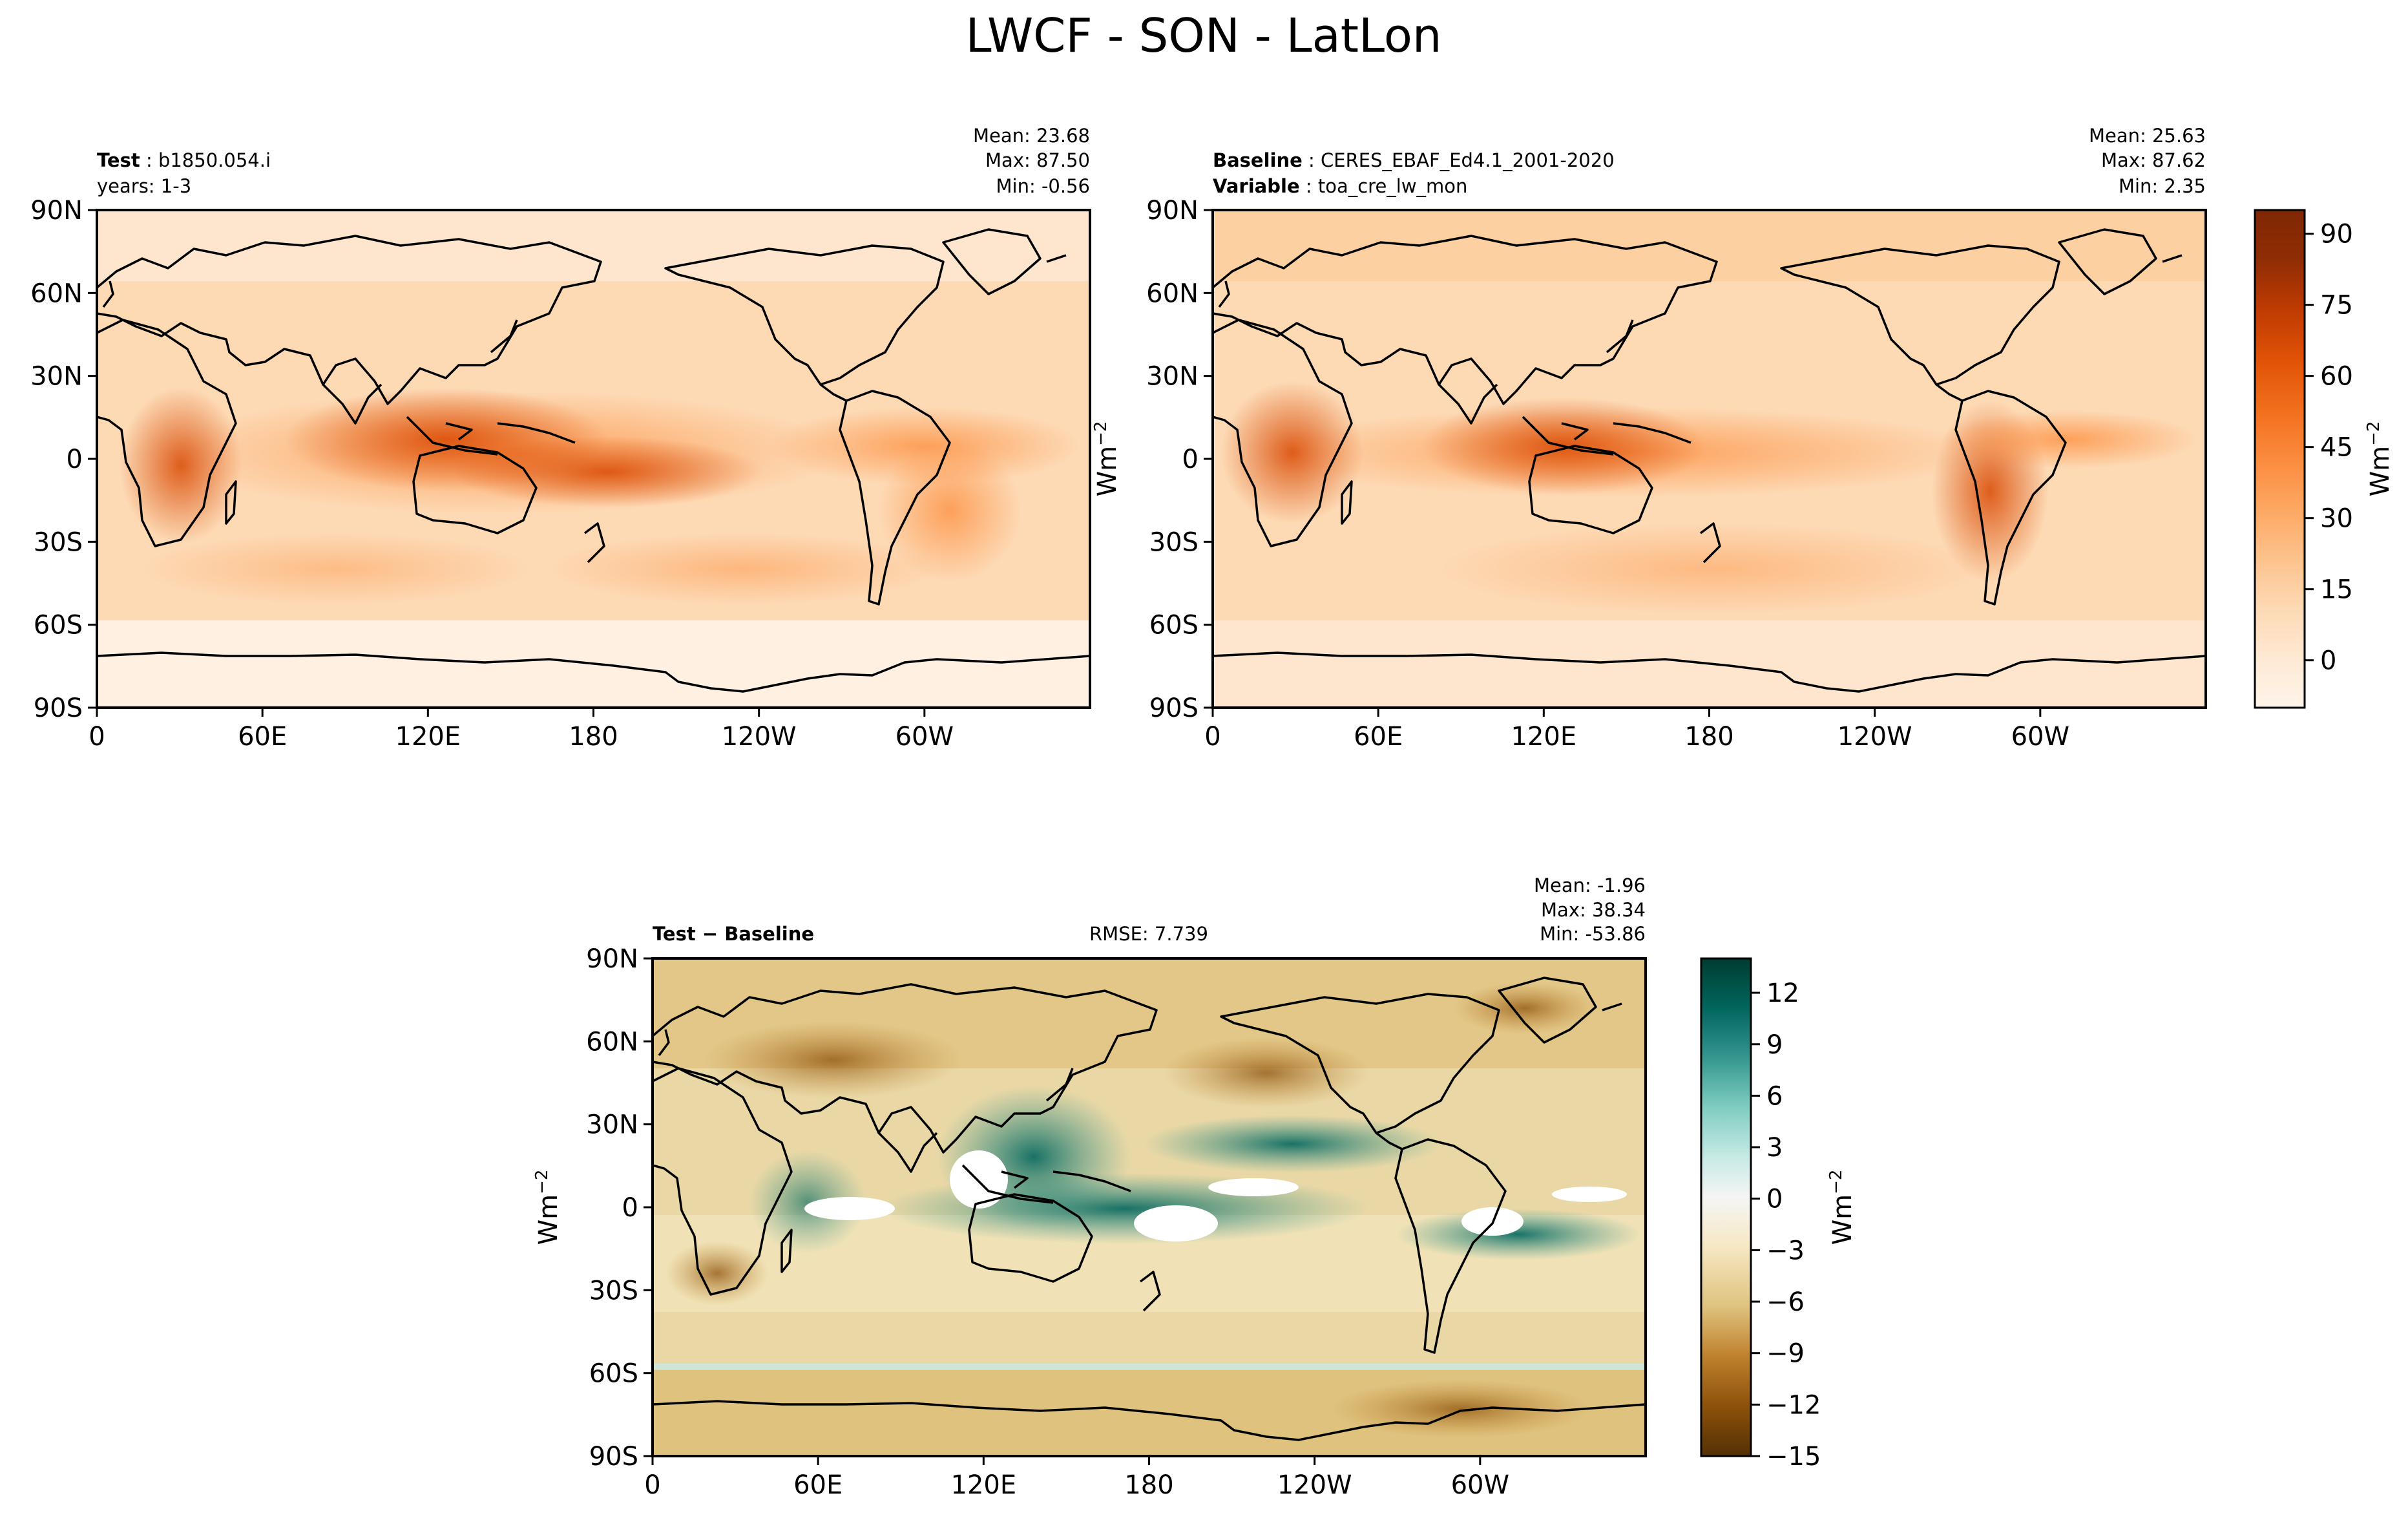 This screenshot has width=2408, height=1522. Describe the element at coordinates (1393, 186) in the screenshot. I see `baseline-variable-name: toa_cre_lw_mon` at that location.